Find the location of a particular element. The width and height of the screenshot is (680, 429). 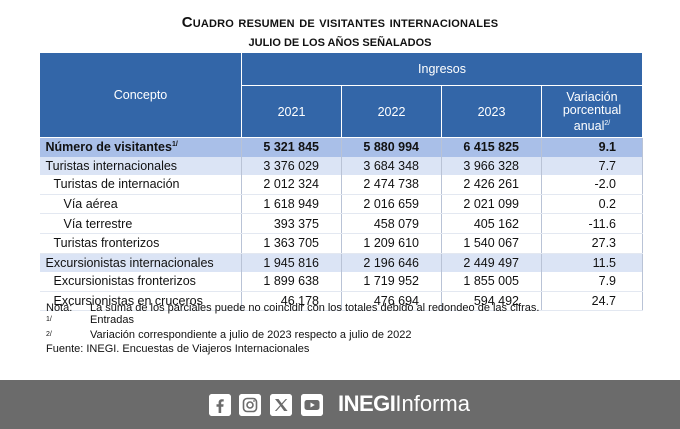

row-label: Excursionistas fronterizos is located at coordinates (140, 282).